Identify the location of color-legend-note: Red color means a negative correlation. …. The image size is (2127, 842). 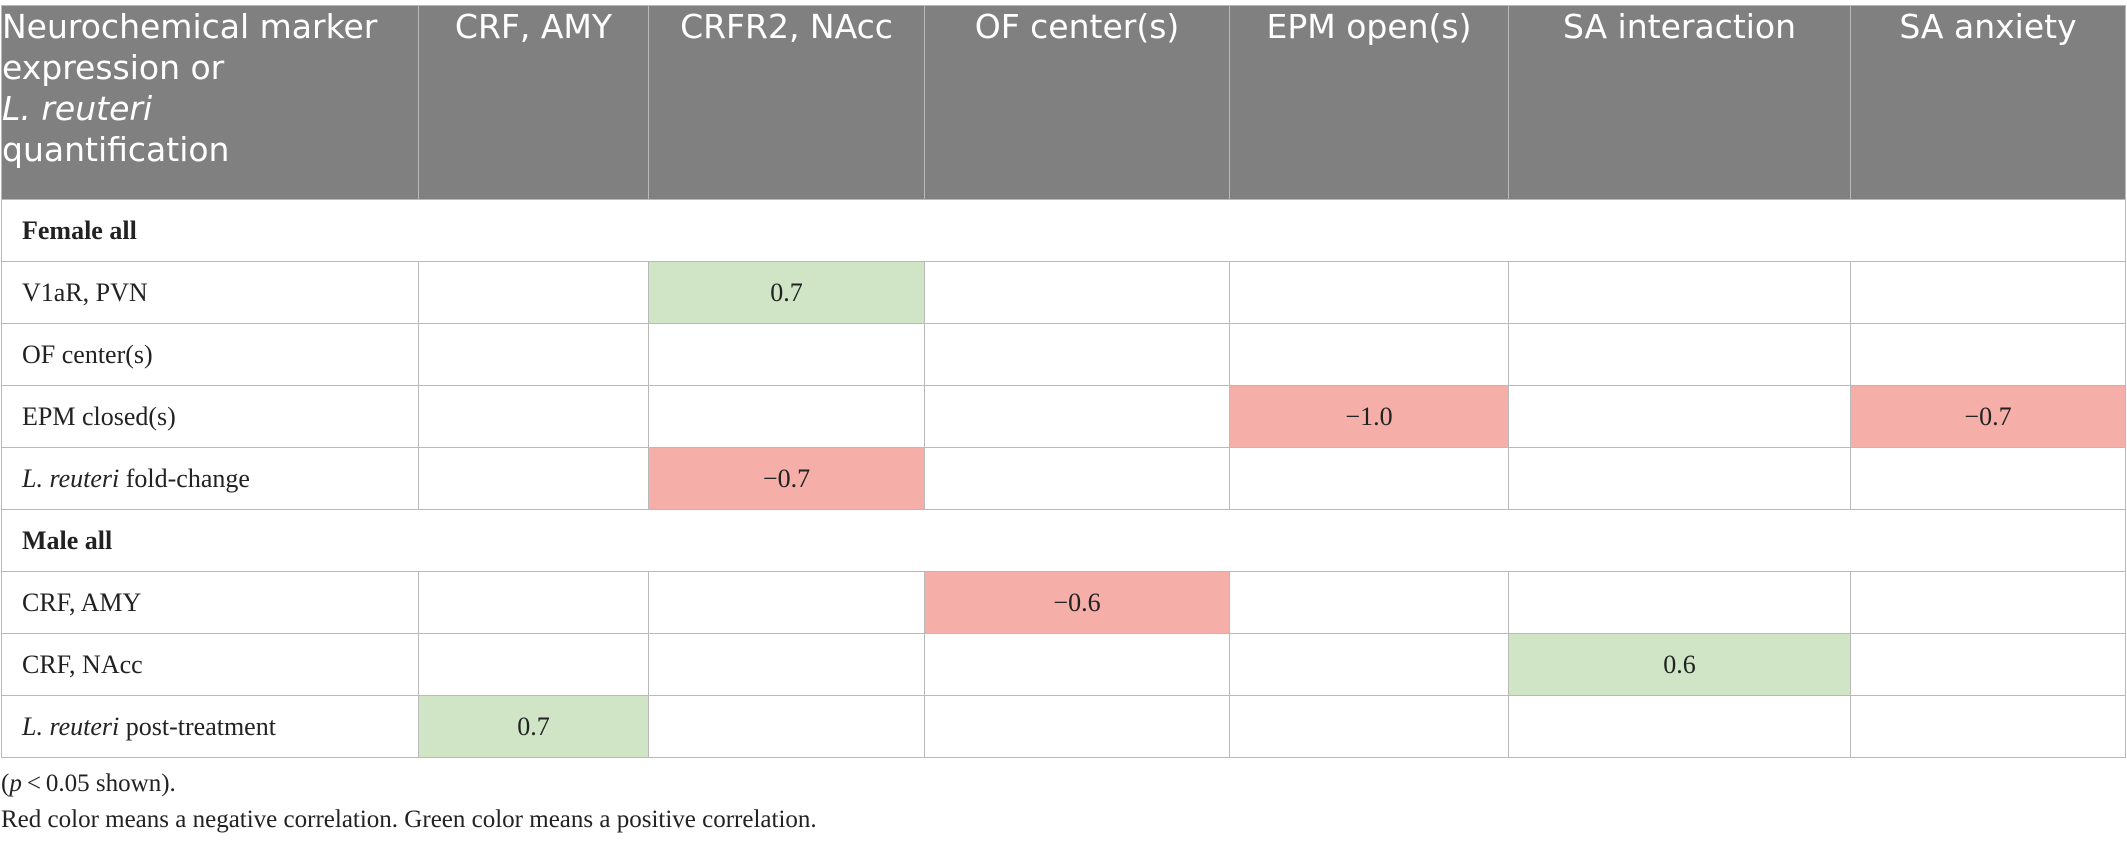
(409, 819).